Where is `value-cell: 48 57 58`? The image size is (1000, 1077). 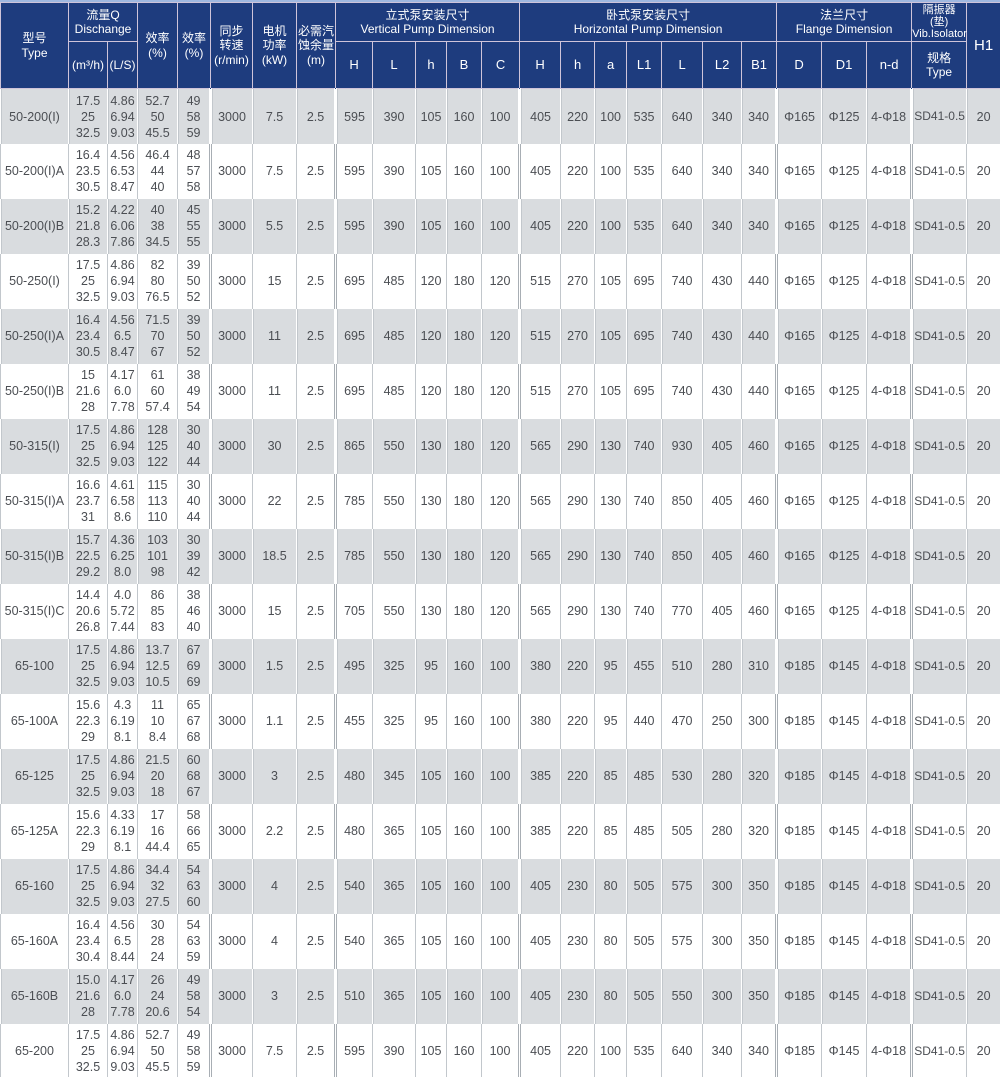
value-cell: 48 57 58 is located at coordinates (194, 171).